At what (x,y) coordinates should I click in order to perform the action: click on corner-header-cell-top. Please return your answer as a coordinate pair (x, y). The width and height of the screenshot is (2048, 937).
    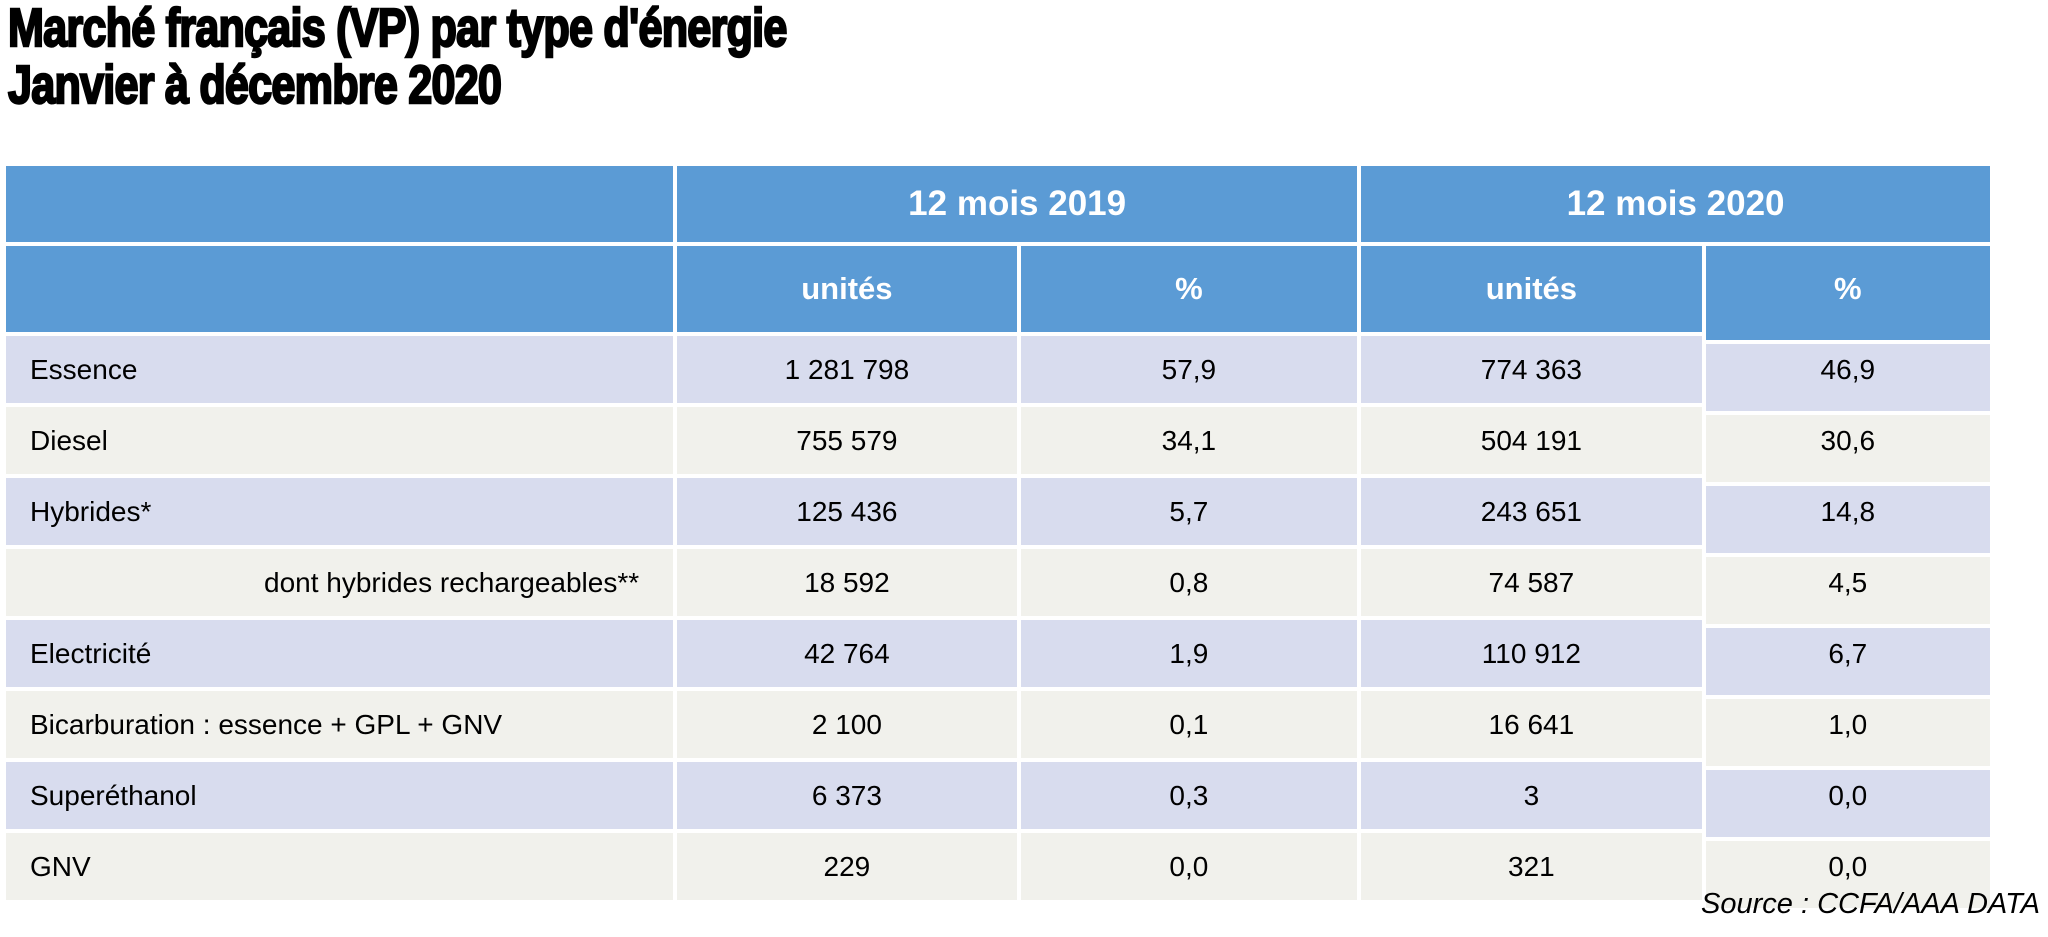
    Looking at the image, I should click on (340, 204).